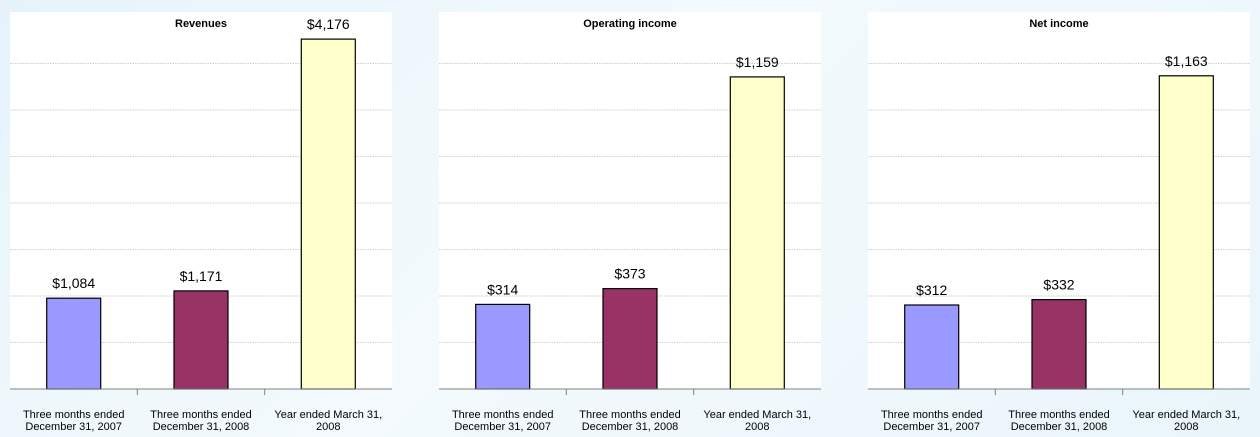 The image size is (1260, 437). What do you see at coordinates (1186, 415) in the screenshot?
I see `net-income-category-label-3: Year ended March 31,` at bounding box center [1186, 415].